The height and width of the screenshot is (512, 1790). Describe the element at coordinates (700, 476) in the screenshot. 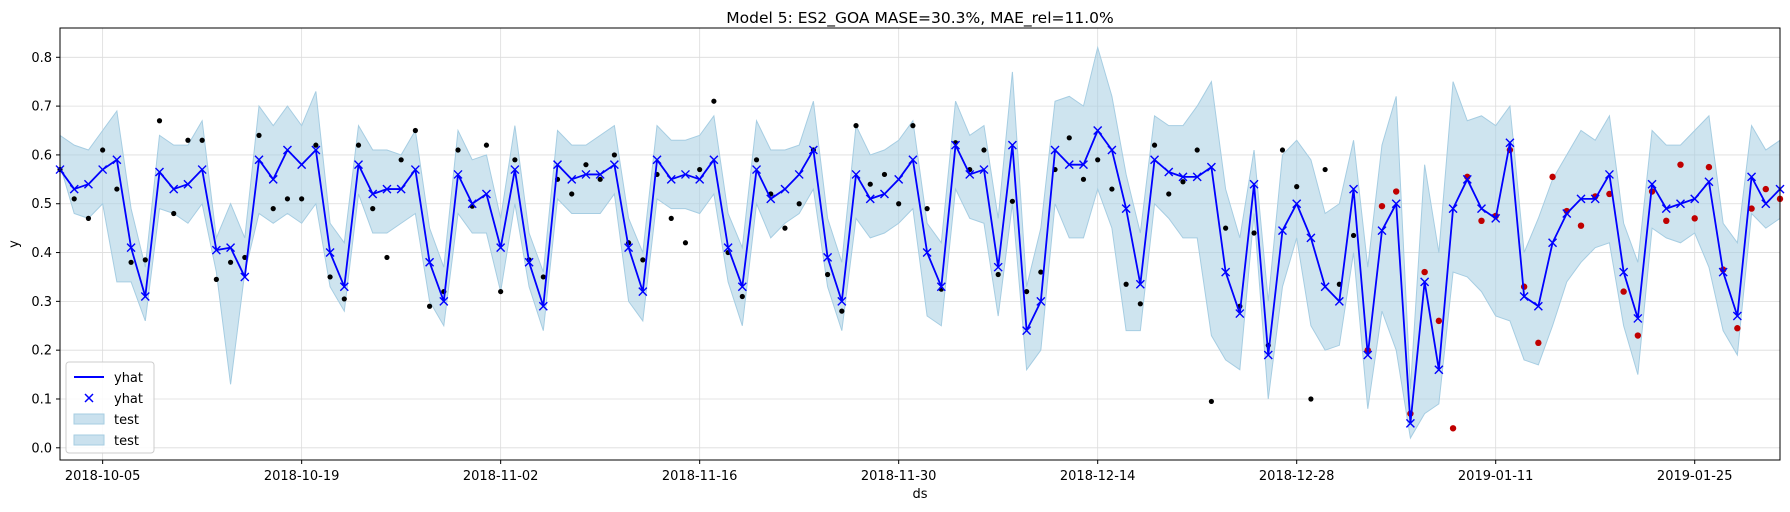

I see `x-tick-label: 2018-11-16` at that location.